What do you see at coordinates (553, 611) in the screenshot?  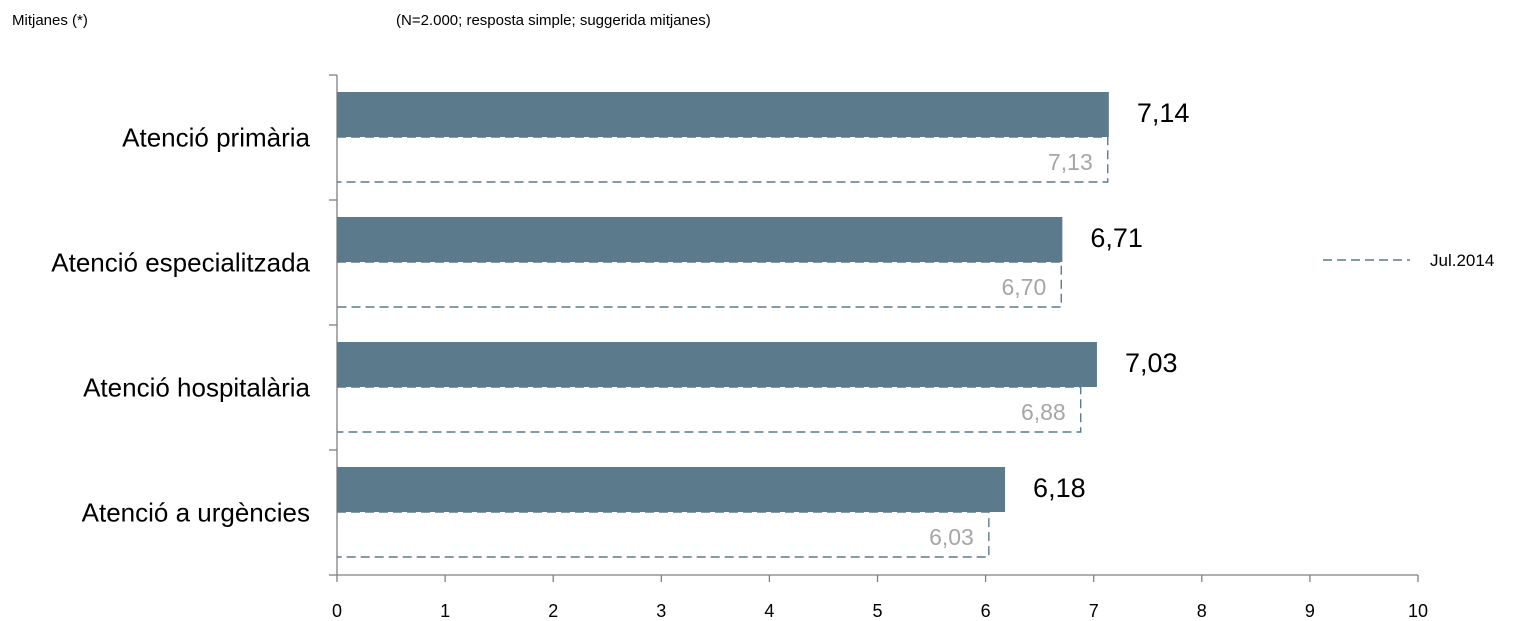 I see `x-tick-label: 2` at bounding box center [553, 611].